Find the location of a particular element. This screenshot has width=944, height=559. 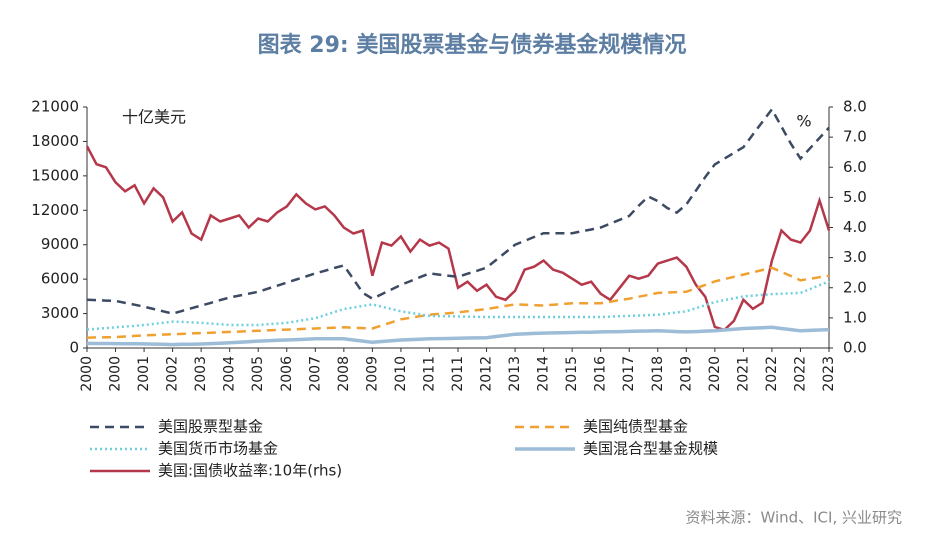

legend-label: 美国纯债型基金 is located at coordinates (635, 427).